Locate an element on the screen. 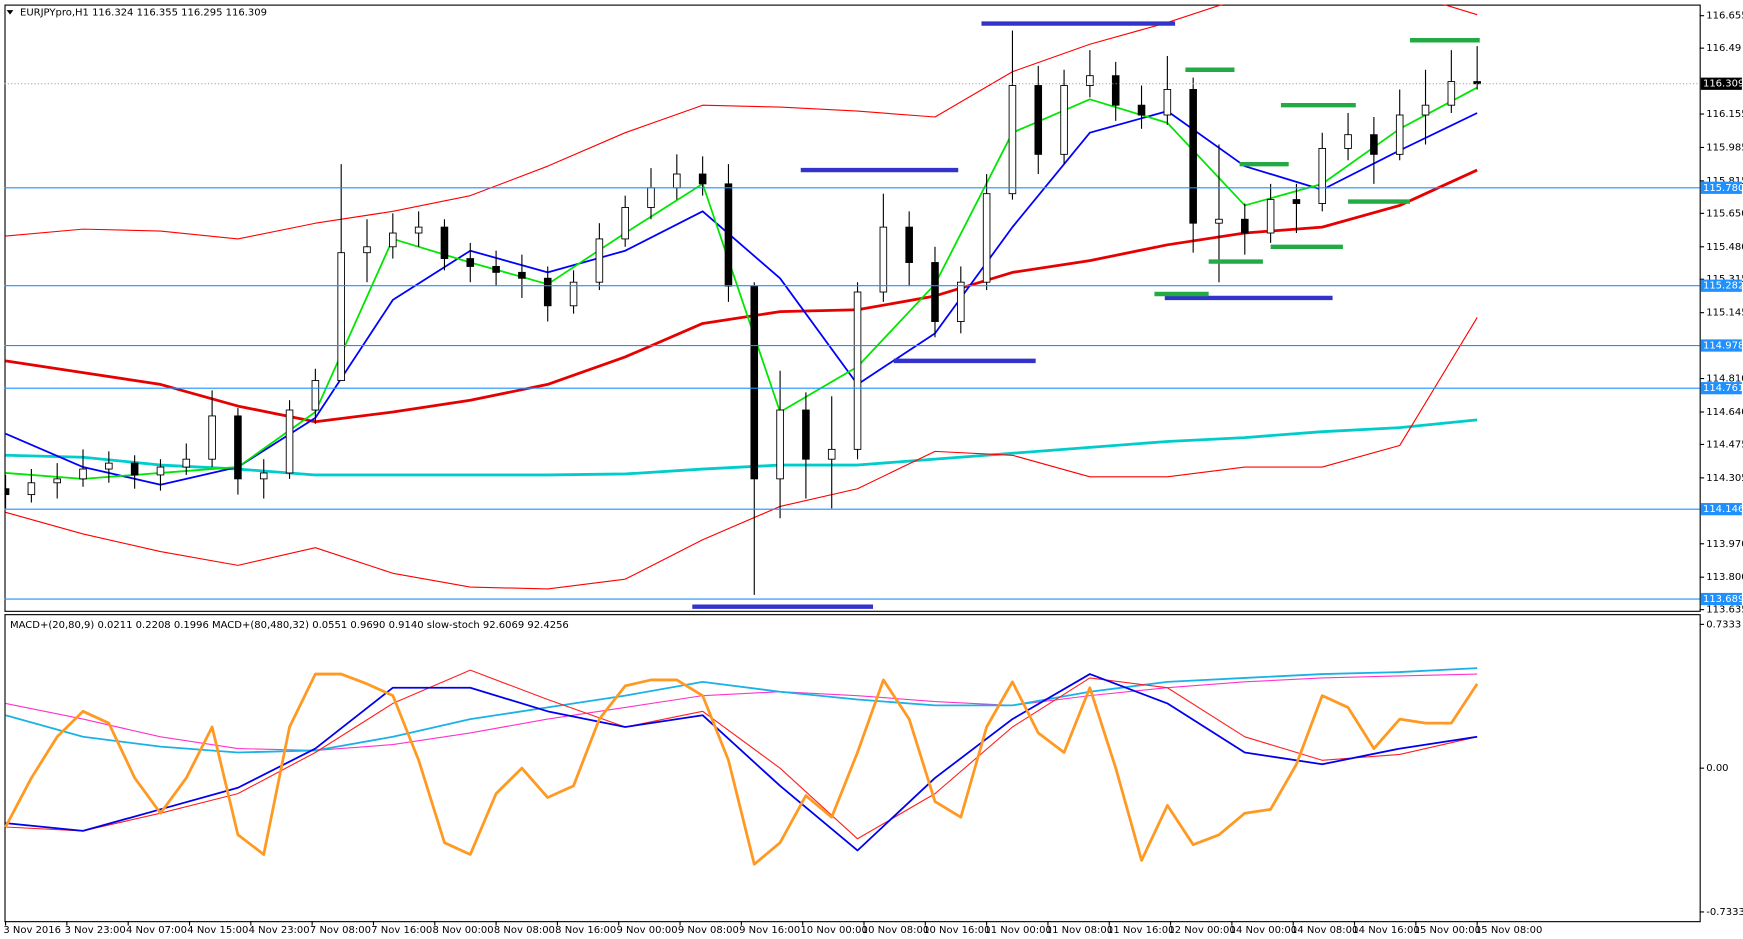 The image size is (1743, 939). level-label: 114.146 is located at coordinates (1723, 509).